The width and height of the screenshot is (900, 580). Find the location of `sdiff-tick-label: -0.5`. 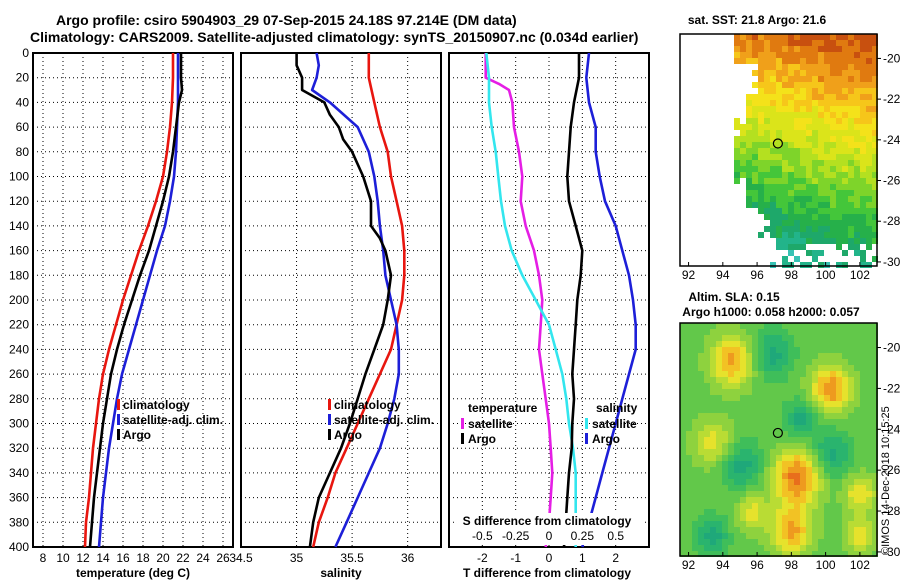

sdiff-tick-label: -0.5 is located at coordinates (482, 536).